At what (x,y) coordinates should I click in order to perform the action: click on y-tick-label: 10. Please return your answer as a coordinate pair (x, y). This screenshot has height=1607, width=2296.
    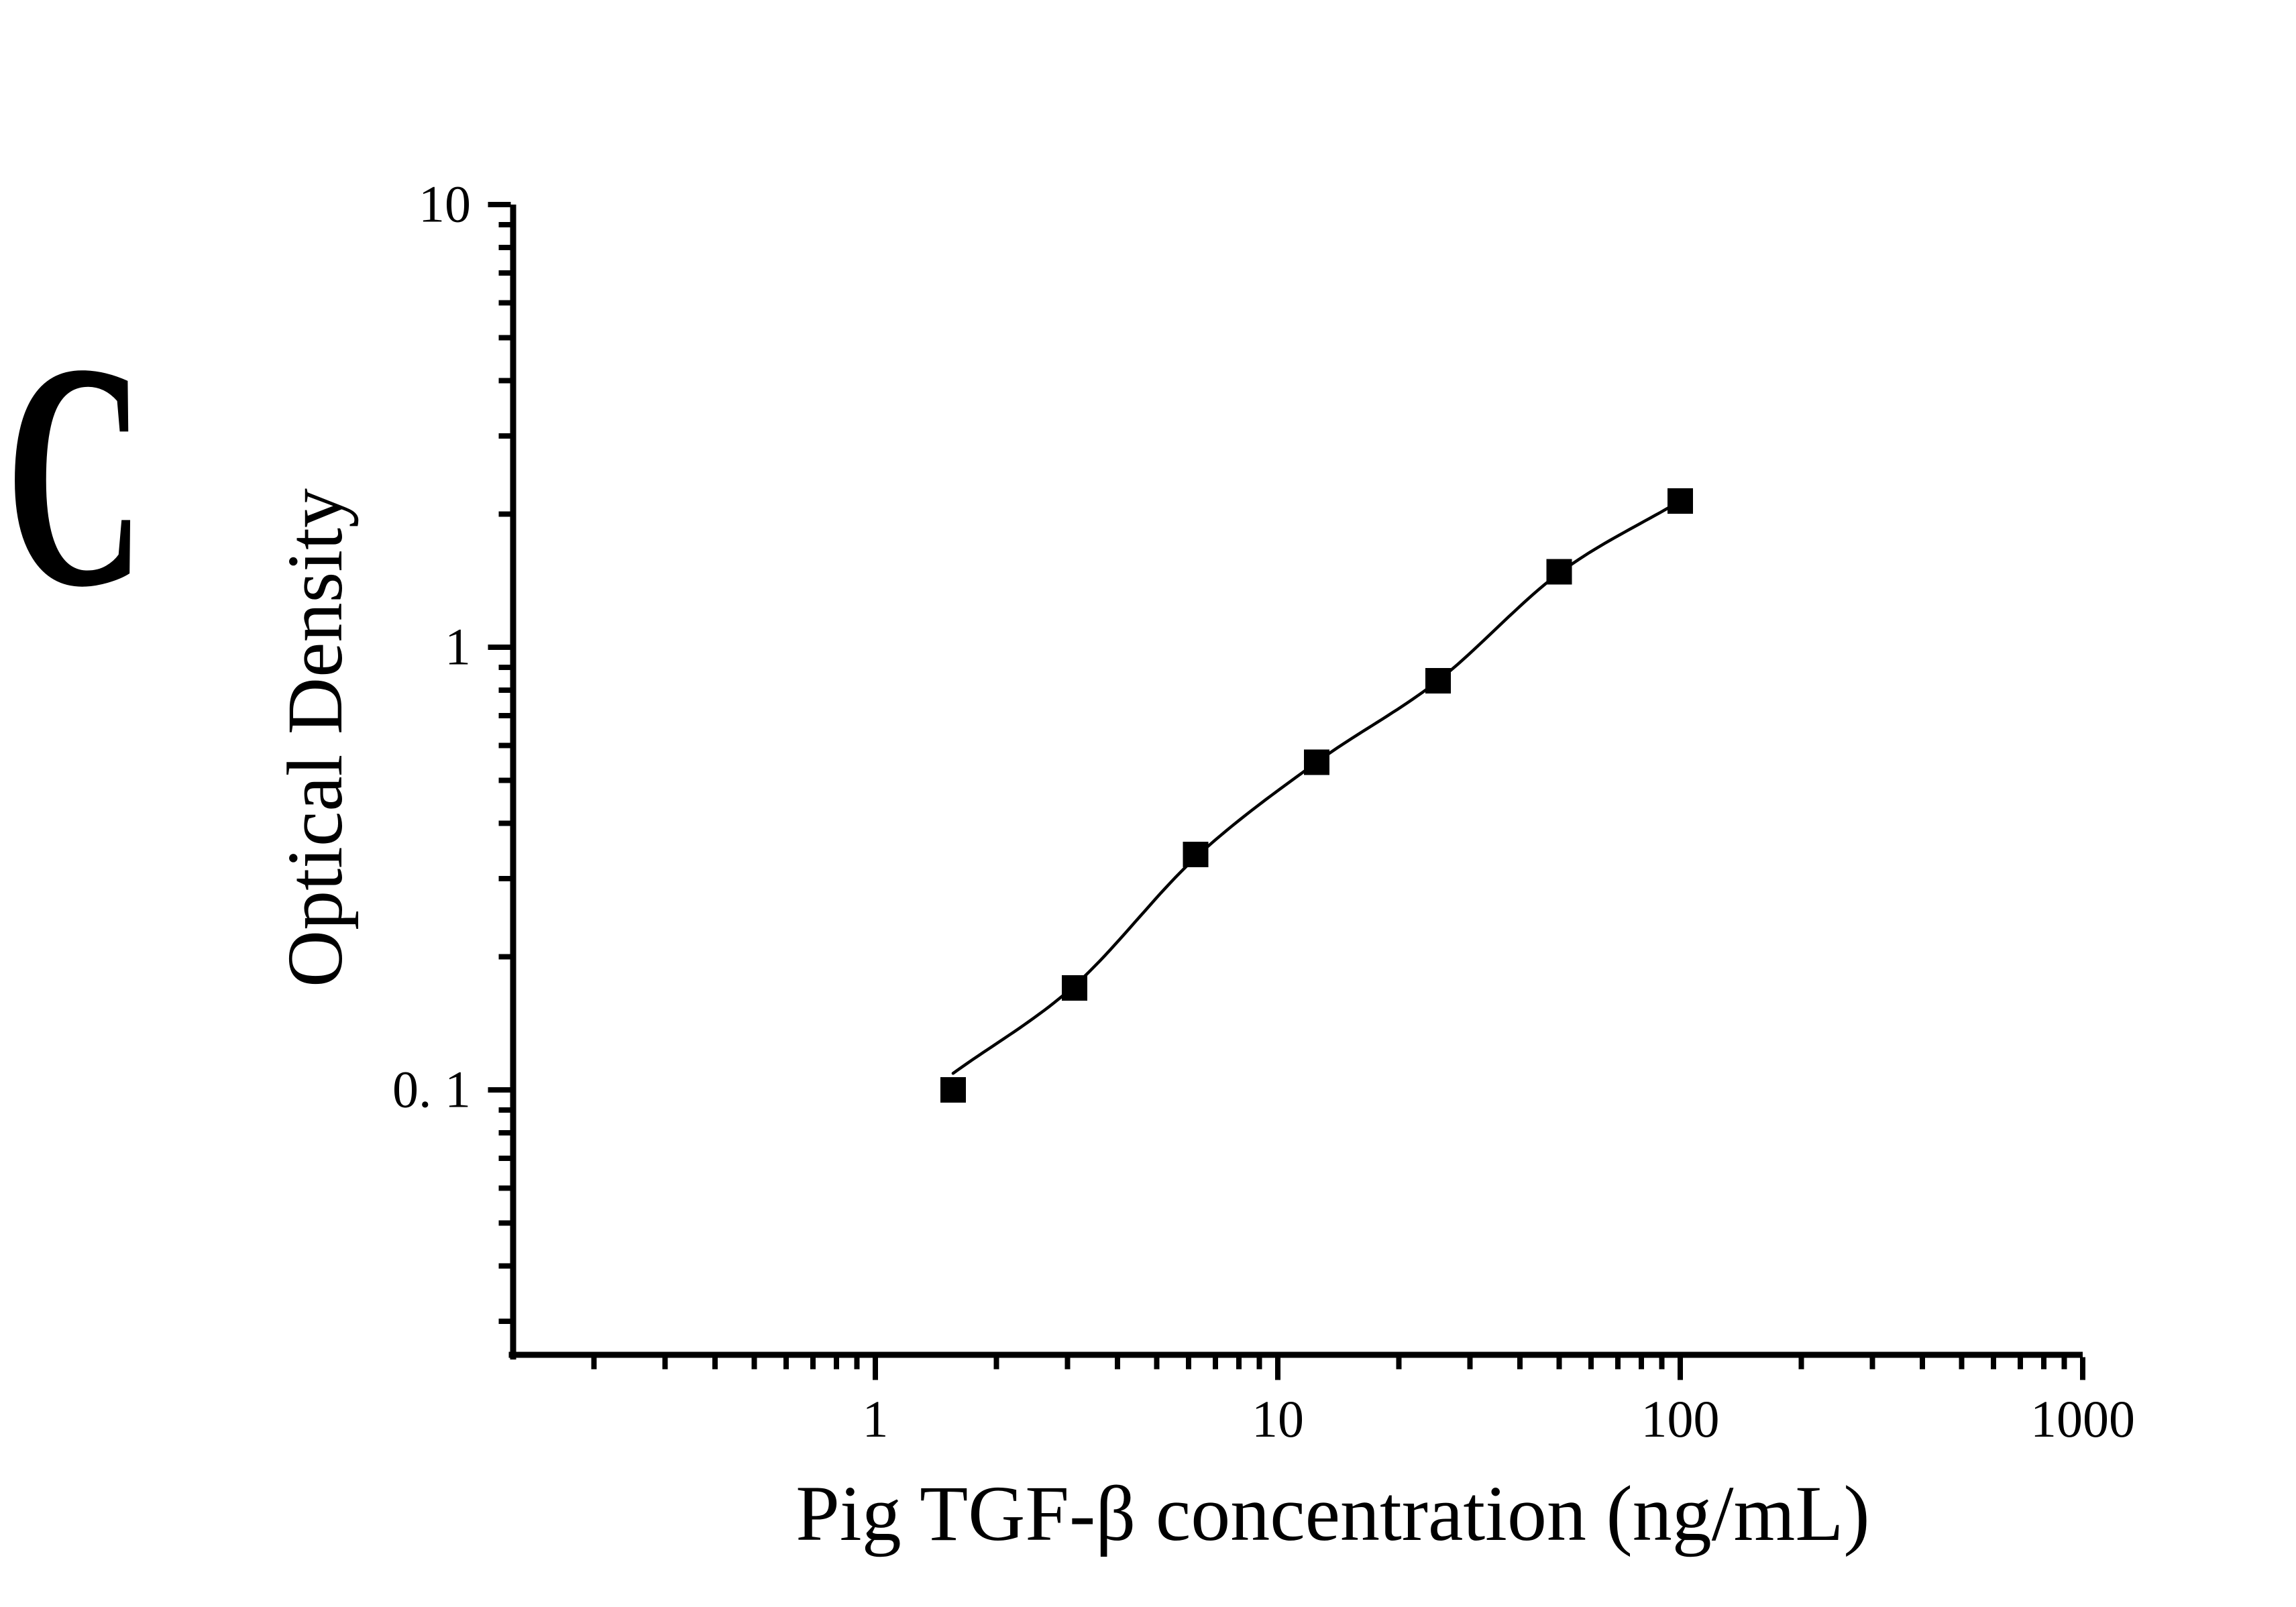
    Looking at the image, I should click on (445, 204).